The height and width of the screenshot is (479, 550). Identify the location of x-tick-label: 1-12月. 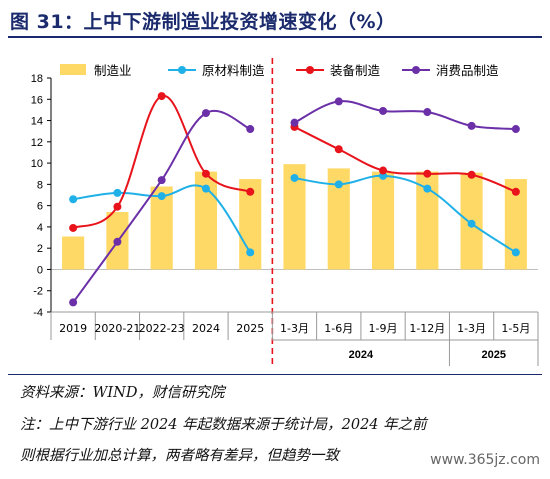
(427, 328).